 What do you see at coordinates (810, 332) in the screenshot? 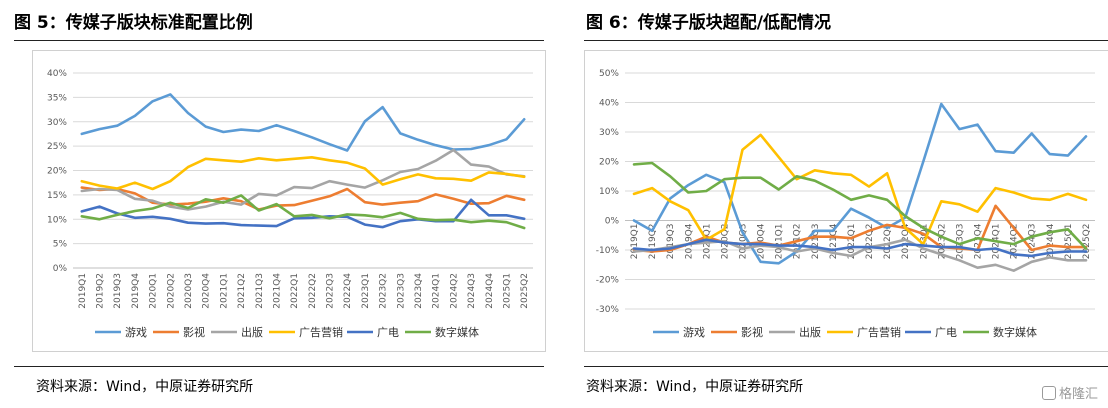
I see `legend-label: 出版` at bounding box center [810, 332].